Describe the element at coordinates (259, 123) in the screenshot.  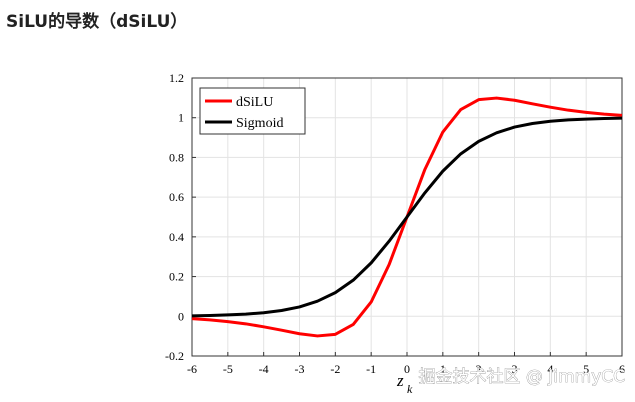
I see `legend-label: Sigmoid` at that location.